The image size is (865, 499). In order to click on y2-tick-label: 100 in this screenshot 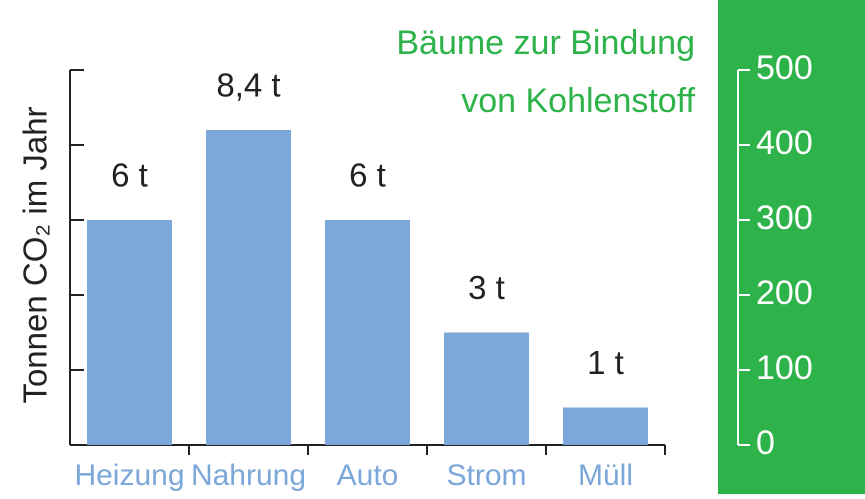, I will do `click(784, 368)`.